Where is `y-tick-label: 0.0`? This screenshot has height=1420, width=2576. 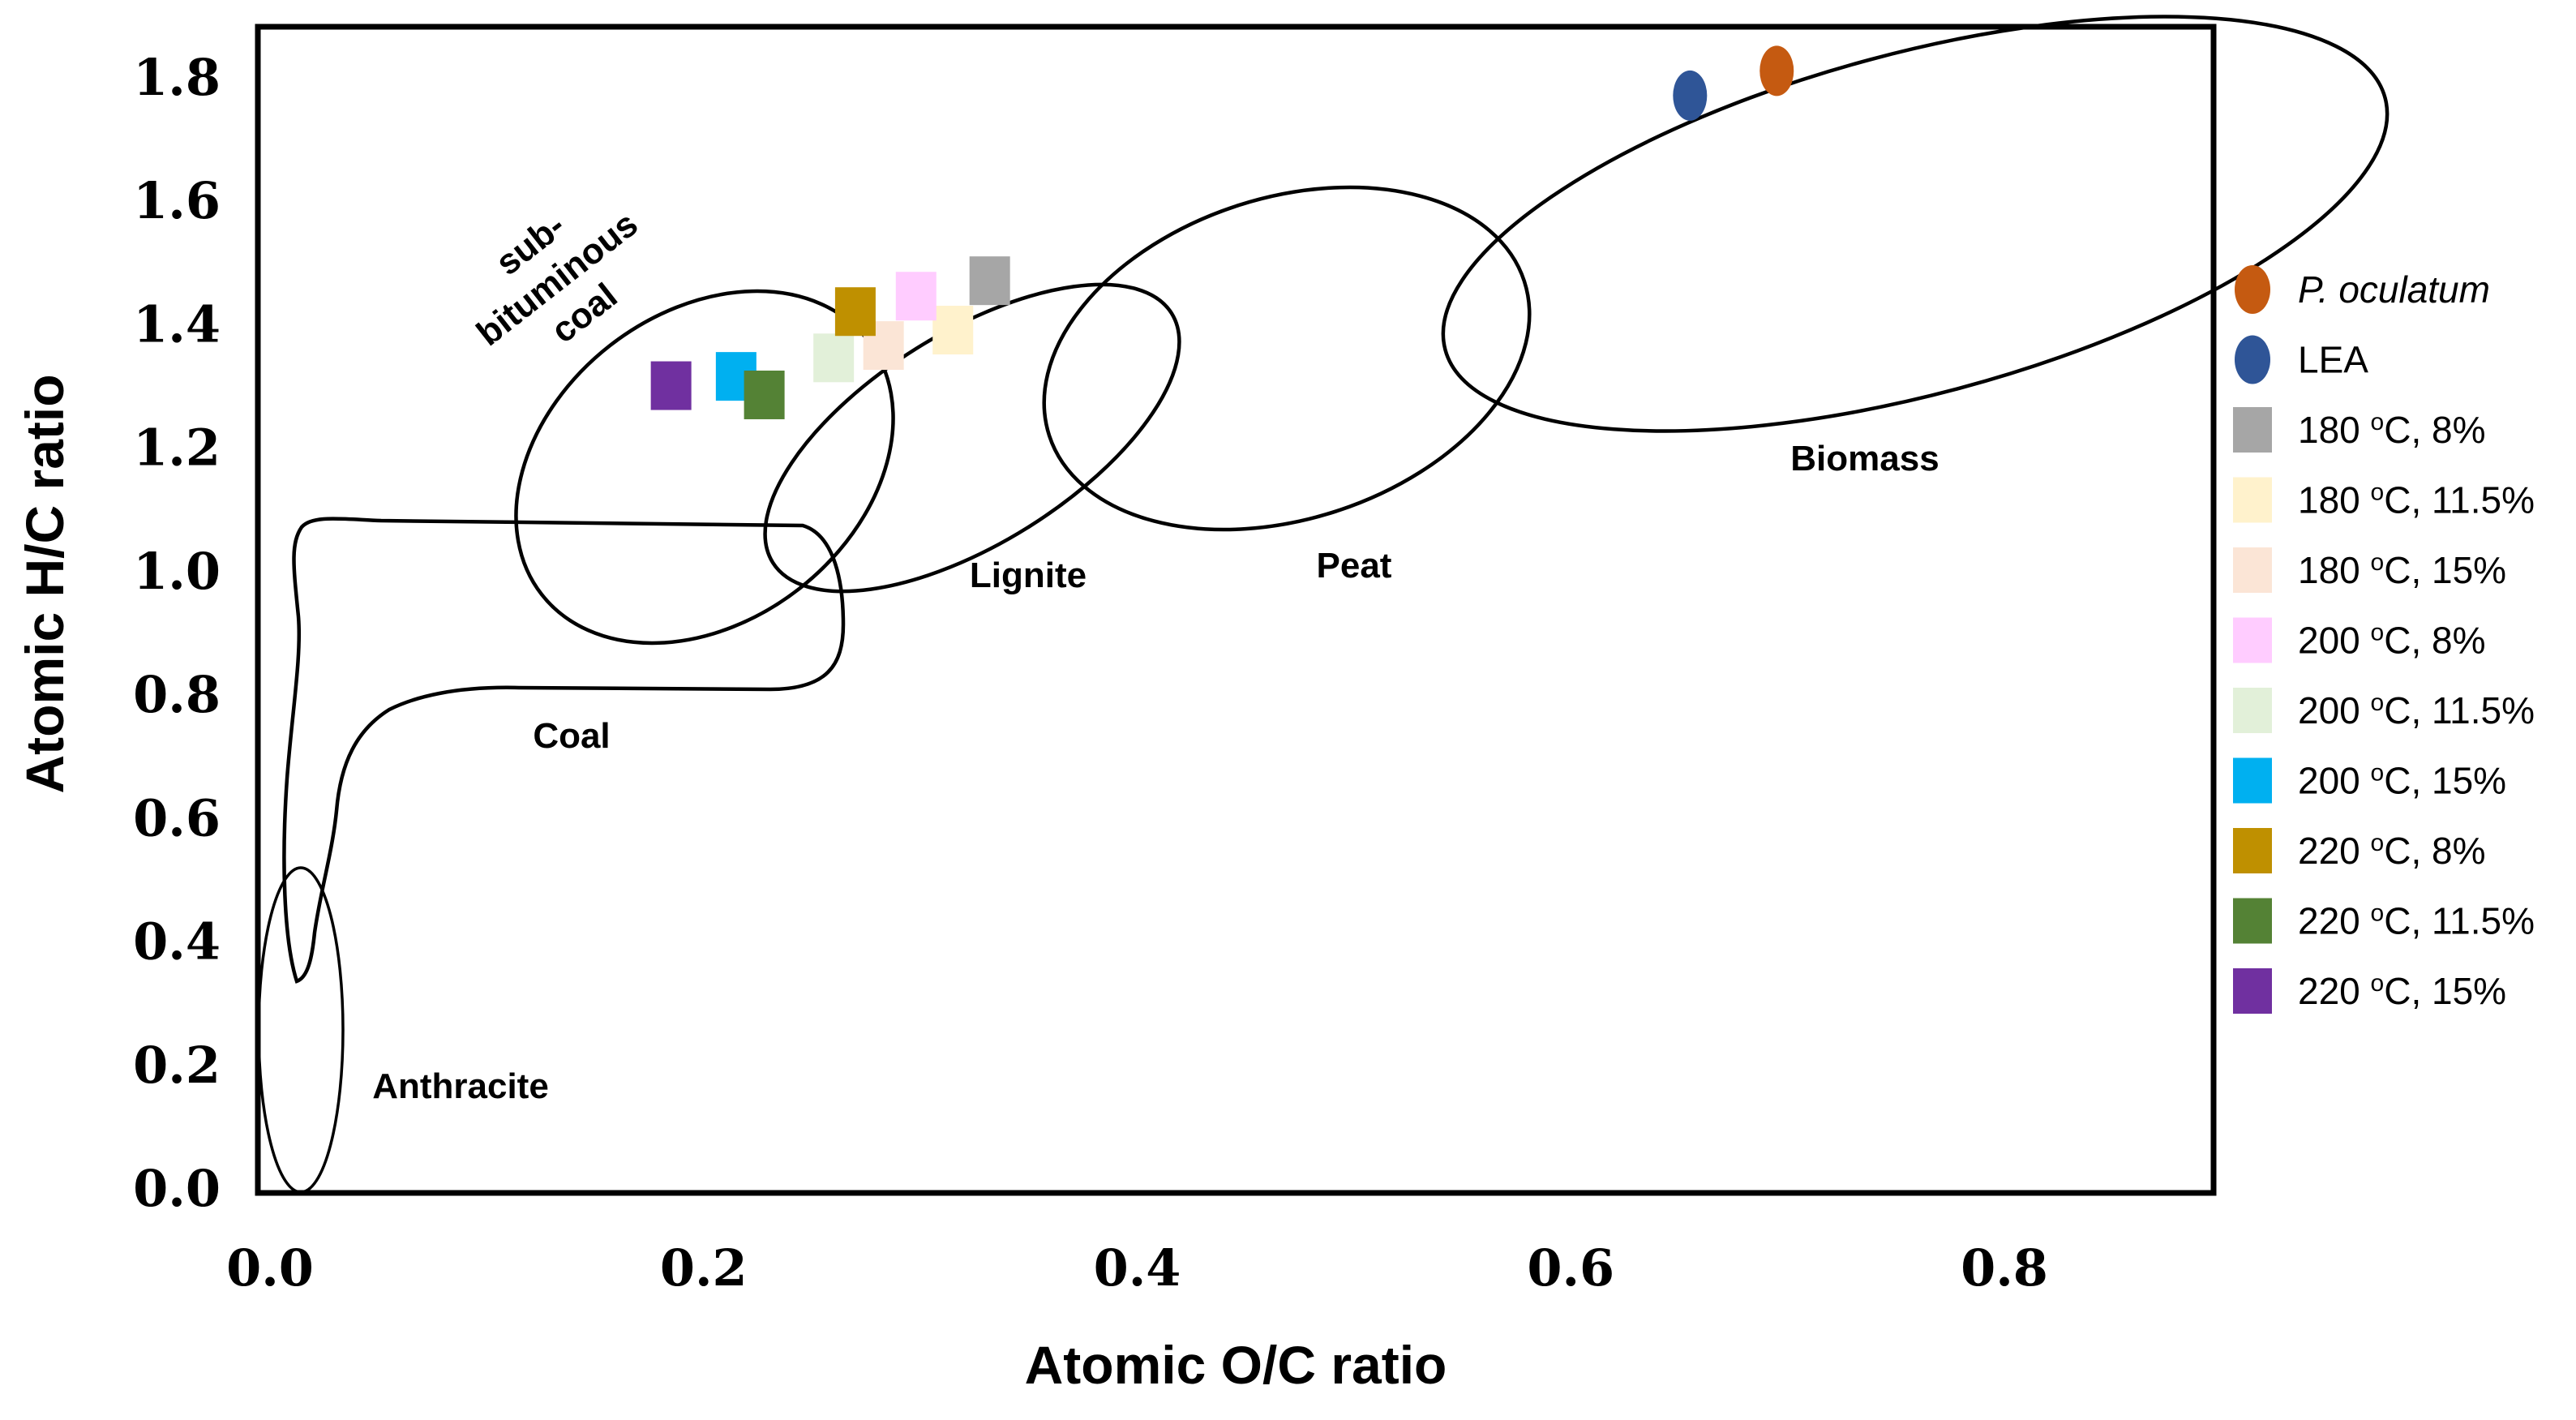
y-tick-label: 0.0 is located at coordinates (177, 1188).